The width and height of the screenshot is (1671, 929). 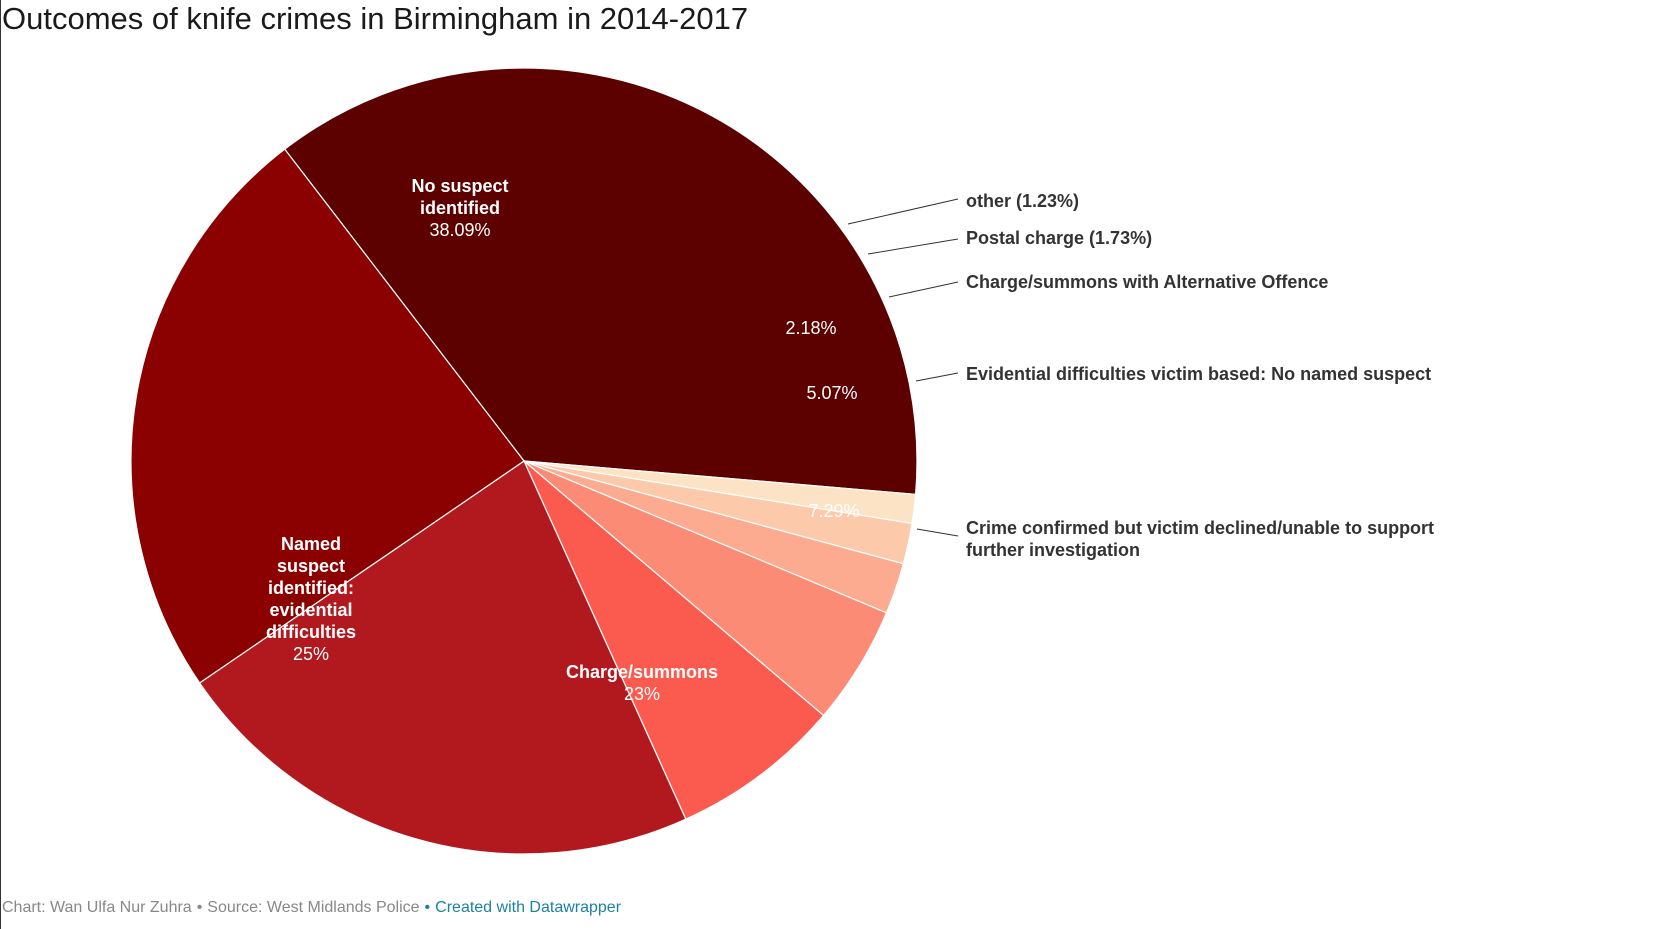 I want to click on slice-inside-label-evidential-difficulties-victim-based-no-named-suspect: 5.07%, so click(x=831, y=393).